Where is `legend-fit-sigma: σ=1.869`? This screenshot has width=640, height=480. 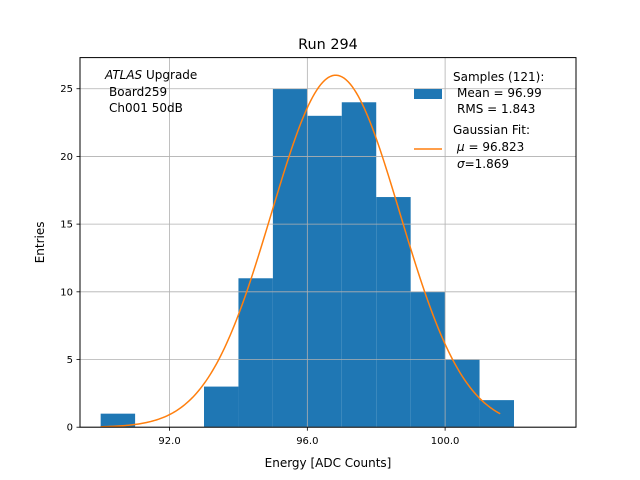 legend-fit-sigma: σ=1.869 is located at coordinates (483, 164).